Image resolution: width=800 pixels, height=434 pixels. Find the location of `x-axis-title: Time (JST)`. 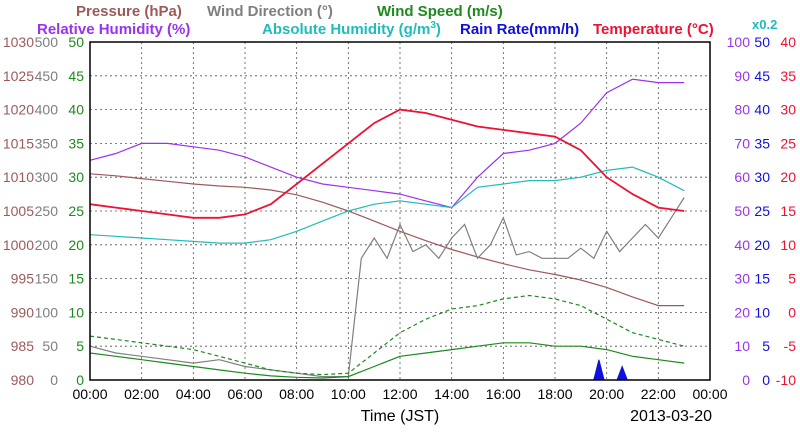

x-axis-title: Time (JST) is located at coordinates (400, 416).